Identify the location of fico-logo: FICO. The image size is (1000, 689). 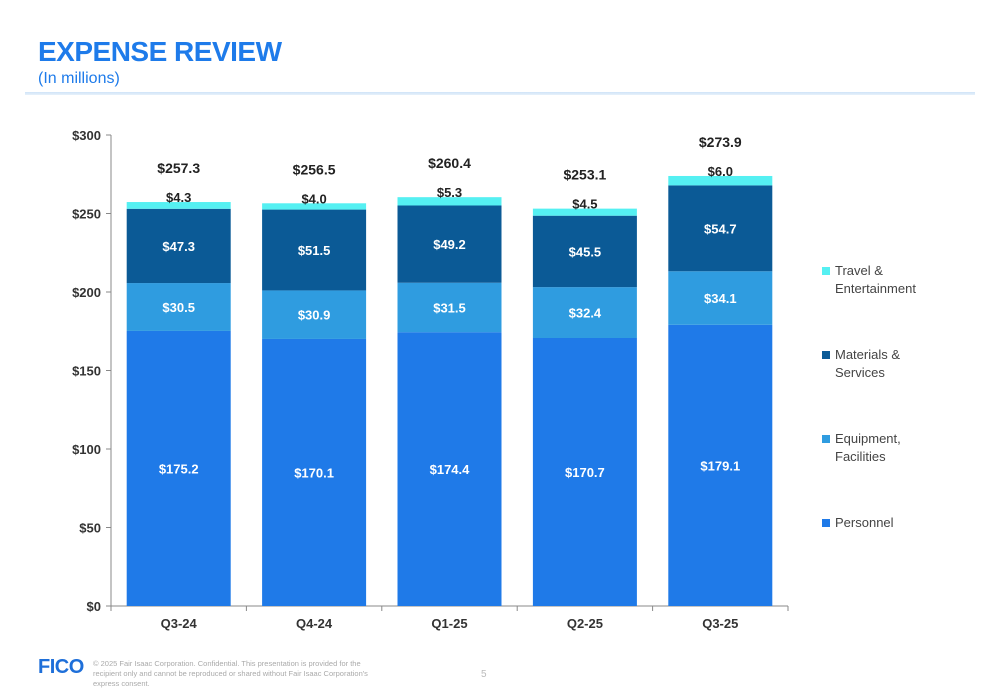
(61, 667).